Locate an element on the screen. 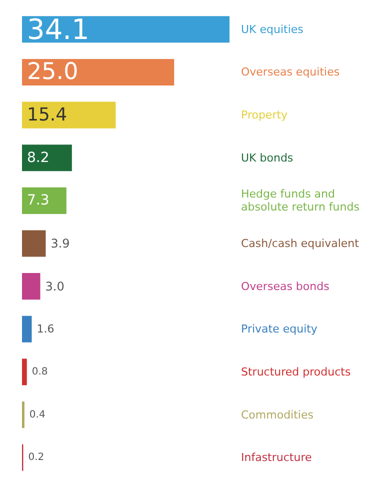 The width and height of the screenshot is (365, 487). data-label: 15.4 is located at coordinates (47, 115).